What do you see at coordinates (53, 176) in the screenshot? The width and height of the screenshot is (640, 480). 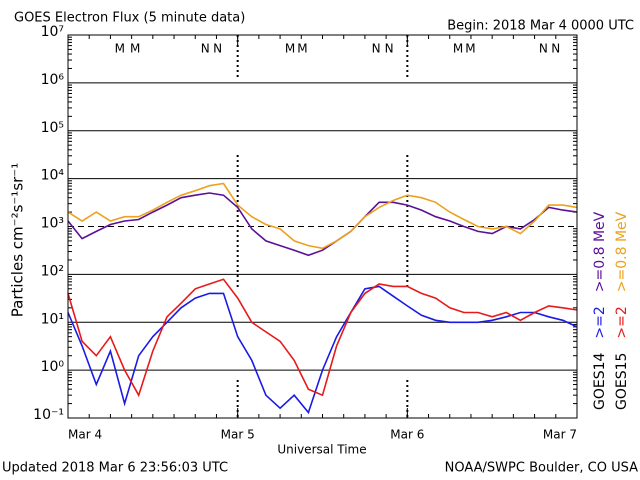 I see `y-tick-label: 10⁴` at bounding box center [53, 176].